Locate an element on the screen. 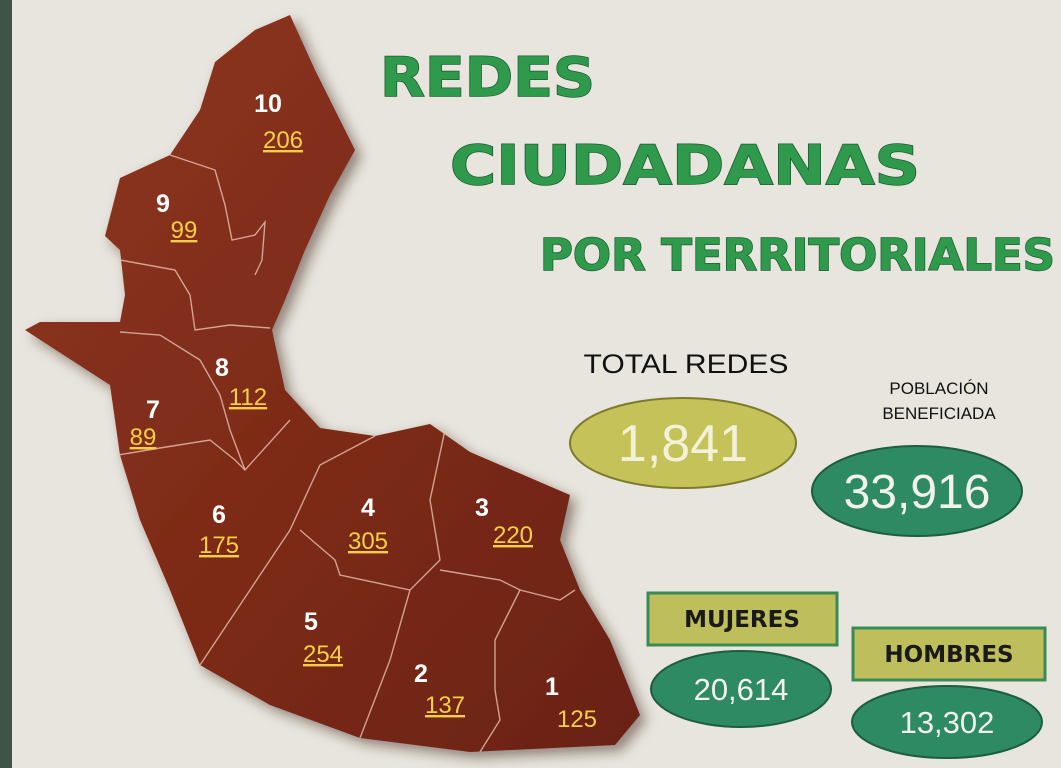 Image resolution: width=1061 pixels, height=768 pixels. title-line: POR TERRITORIALES is located at coordinates (797, 255).